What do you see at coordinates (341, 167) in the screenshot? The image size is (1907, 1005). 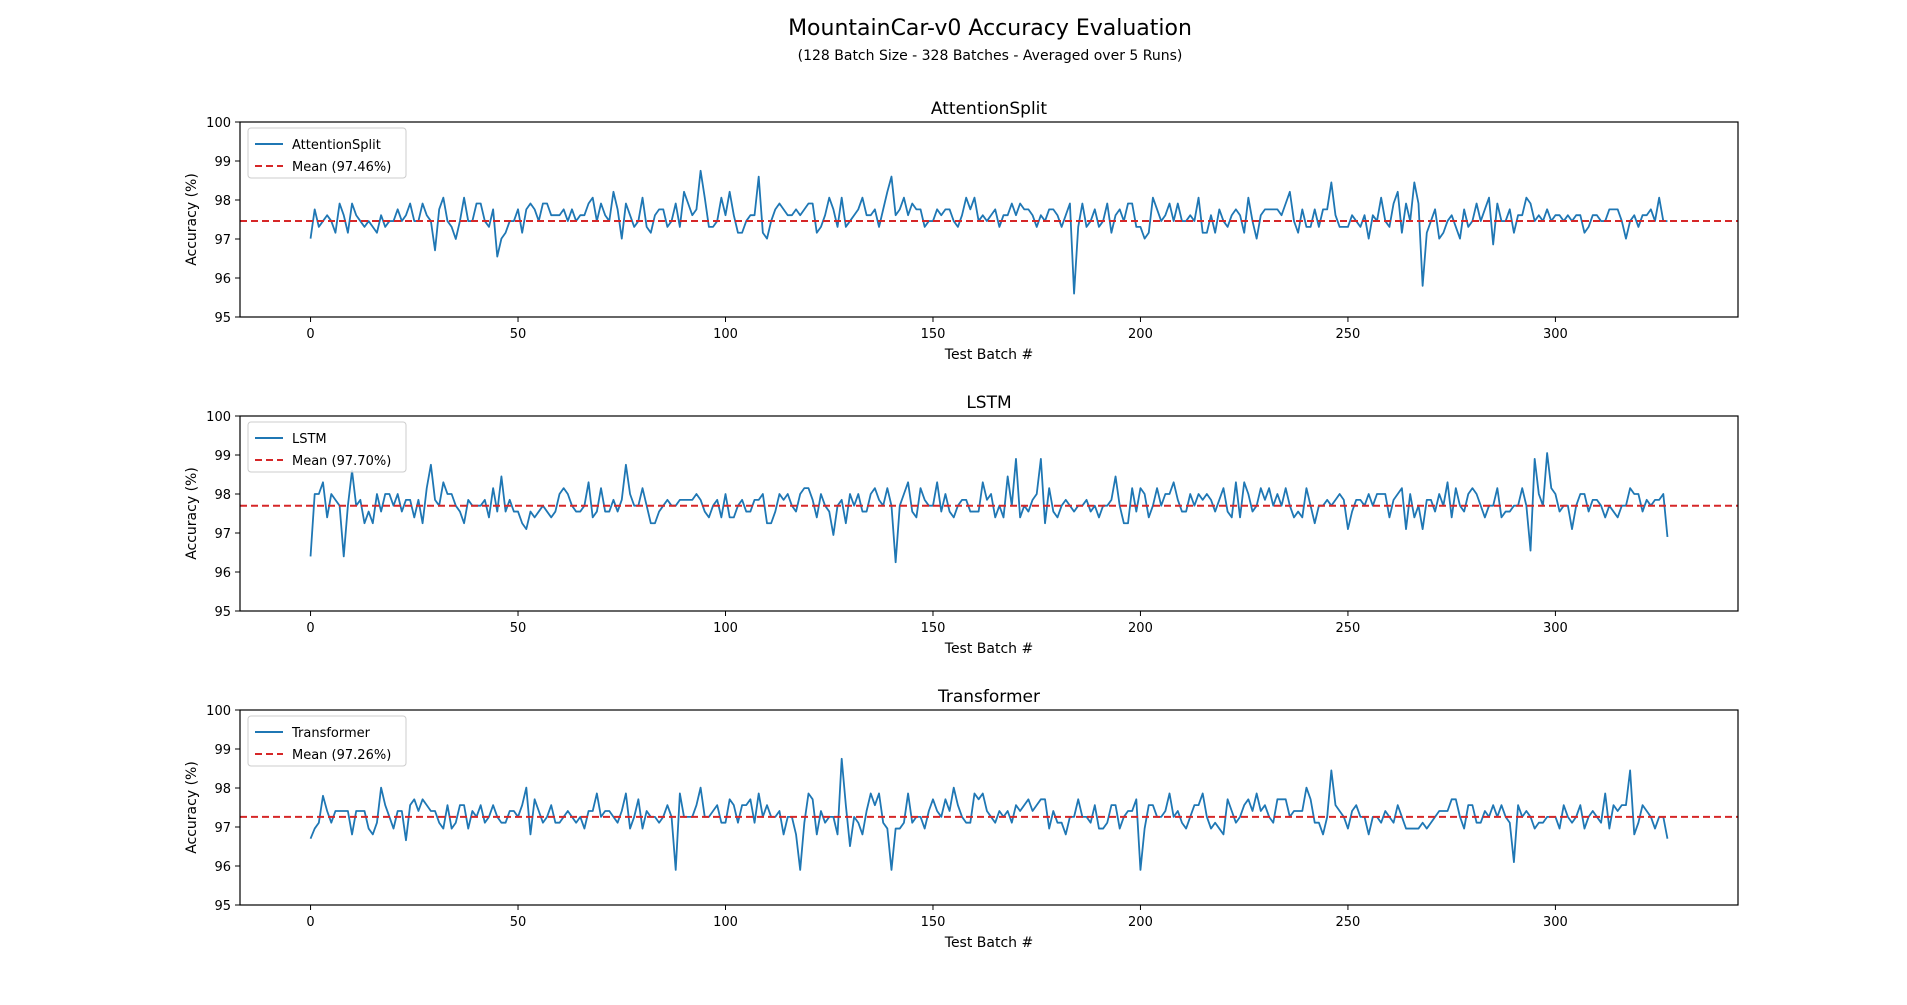 I see `legend-label: Mean (97.46%)` at bounding box center [341, 167].